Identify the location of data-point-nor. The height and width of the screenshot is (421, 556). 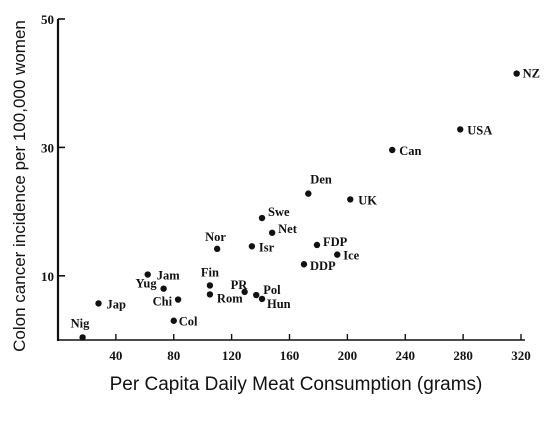
(217, 249).